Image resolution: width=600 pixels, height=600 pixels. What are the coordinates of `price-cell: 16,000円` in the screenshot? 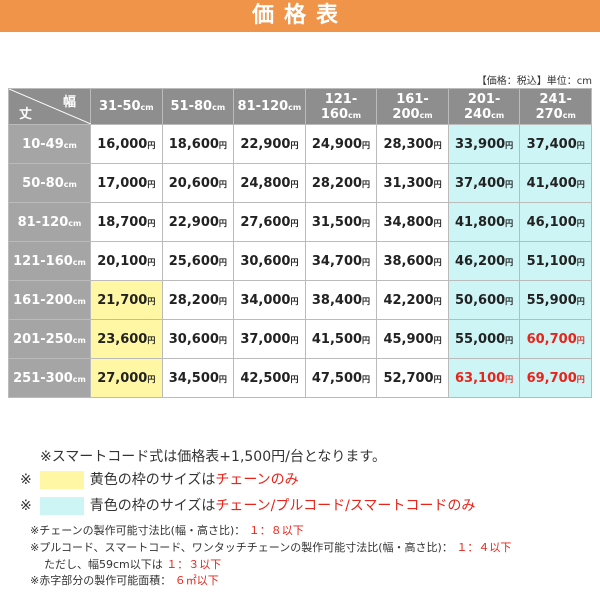 It's located at (126, 144).